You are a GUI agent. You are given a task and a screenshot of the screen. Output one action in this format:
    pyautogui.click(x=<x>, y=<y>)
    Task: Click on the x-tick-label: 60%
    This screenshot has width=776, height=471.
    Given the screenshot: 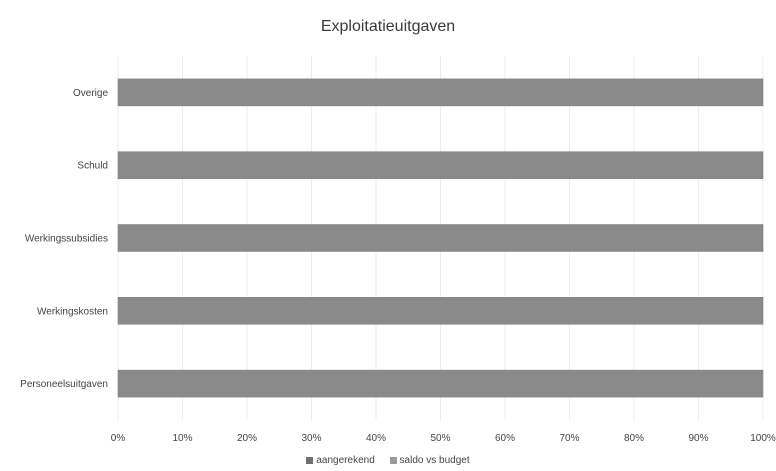 What is the action you would take?
    pyautogui.click(x=505, y=438)
    